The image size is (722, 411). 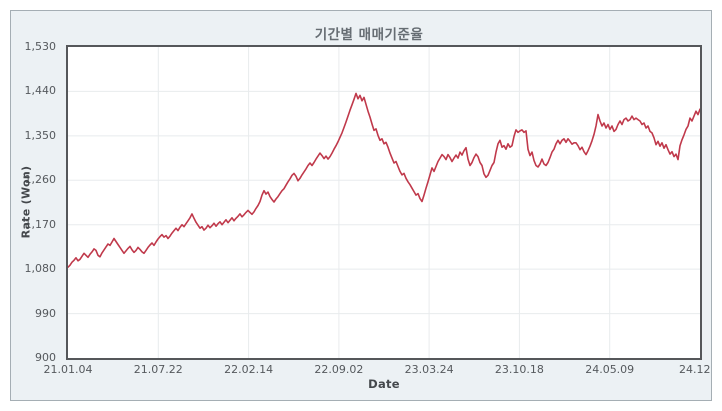 I want to click on x-tick-label: 24.12.0, so click(x=695, y=369).